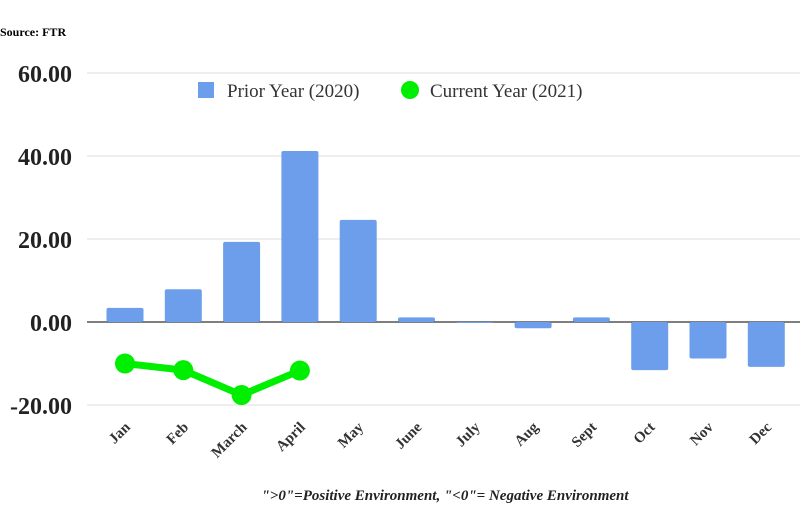 This screenshot has height=532, width=800. Describe the element at coordinates (506, 91) in the screenshot. I see `legend-label-current-year: Current Year (2021)` at that location.